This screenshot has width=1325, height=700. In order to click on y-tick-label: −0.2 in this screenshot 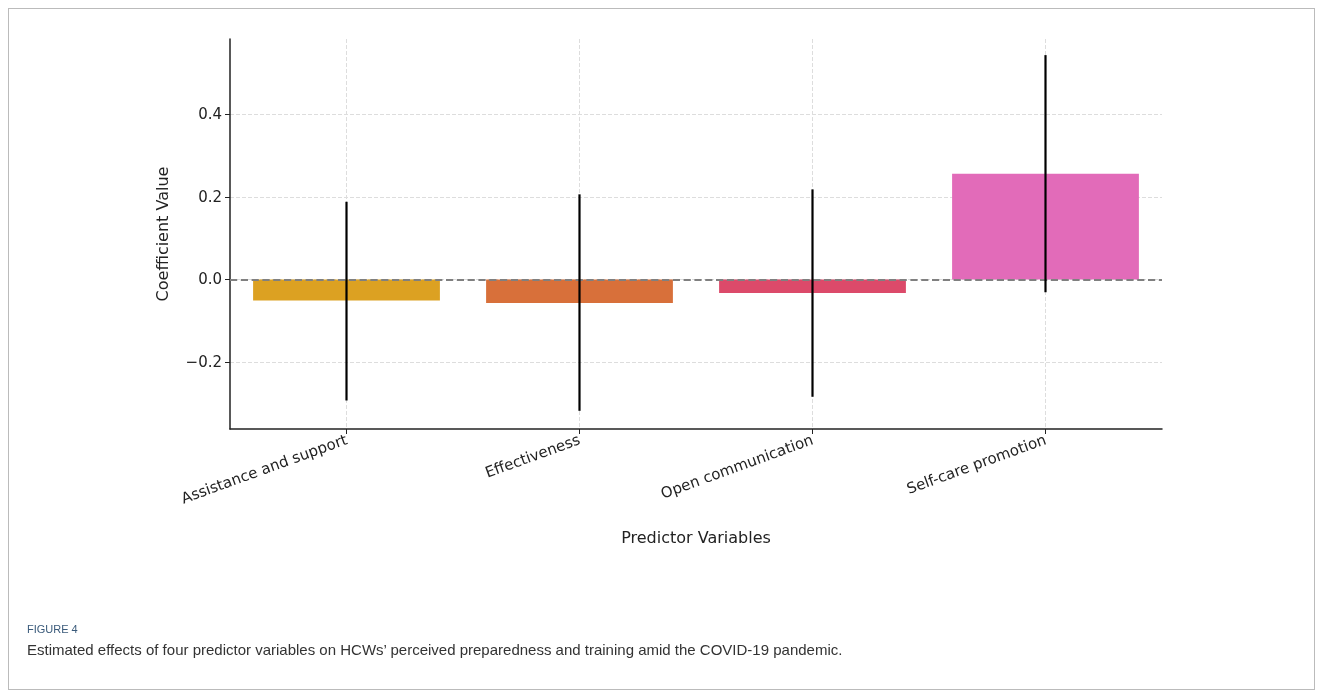, I will do `click(203, 362)`.